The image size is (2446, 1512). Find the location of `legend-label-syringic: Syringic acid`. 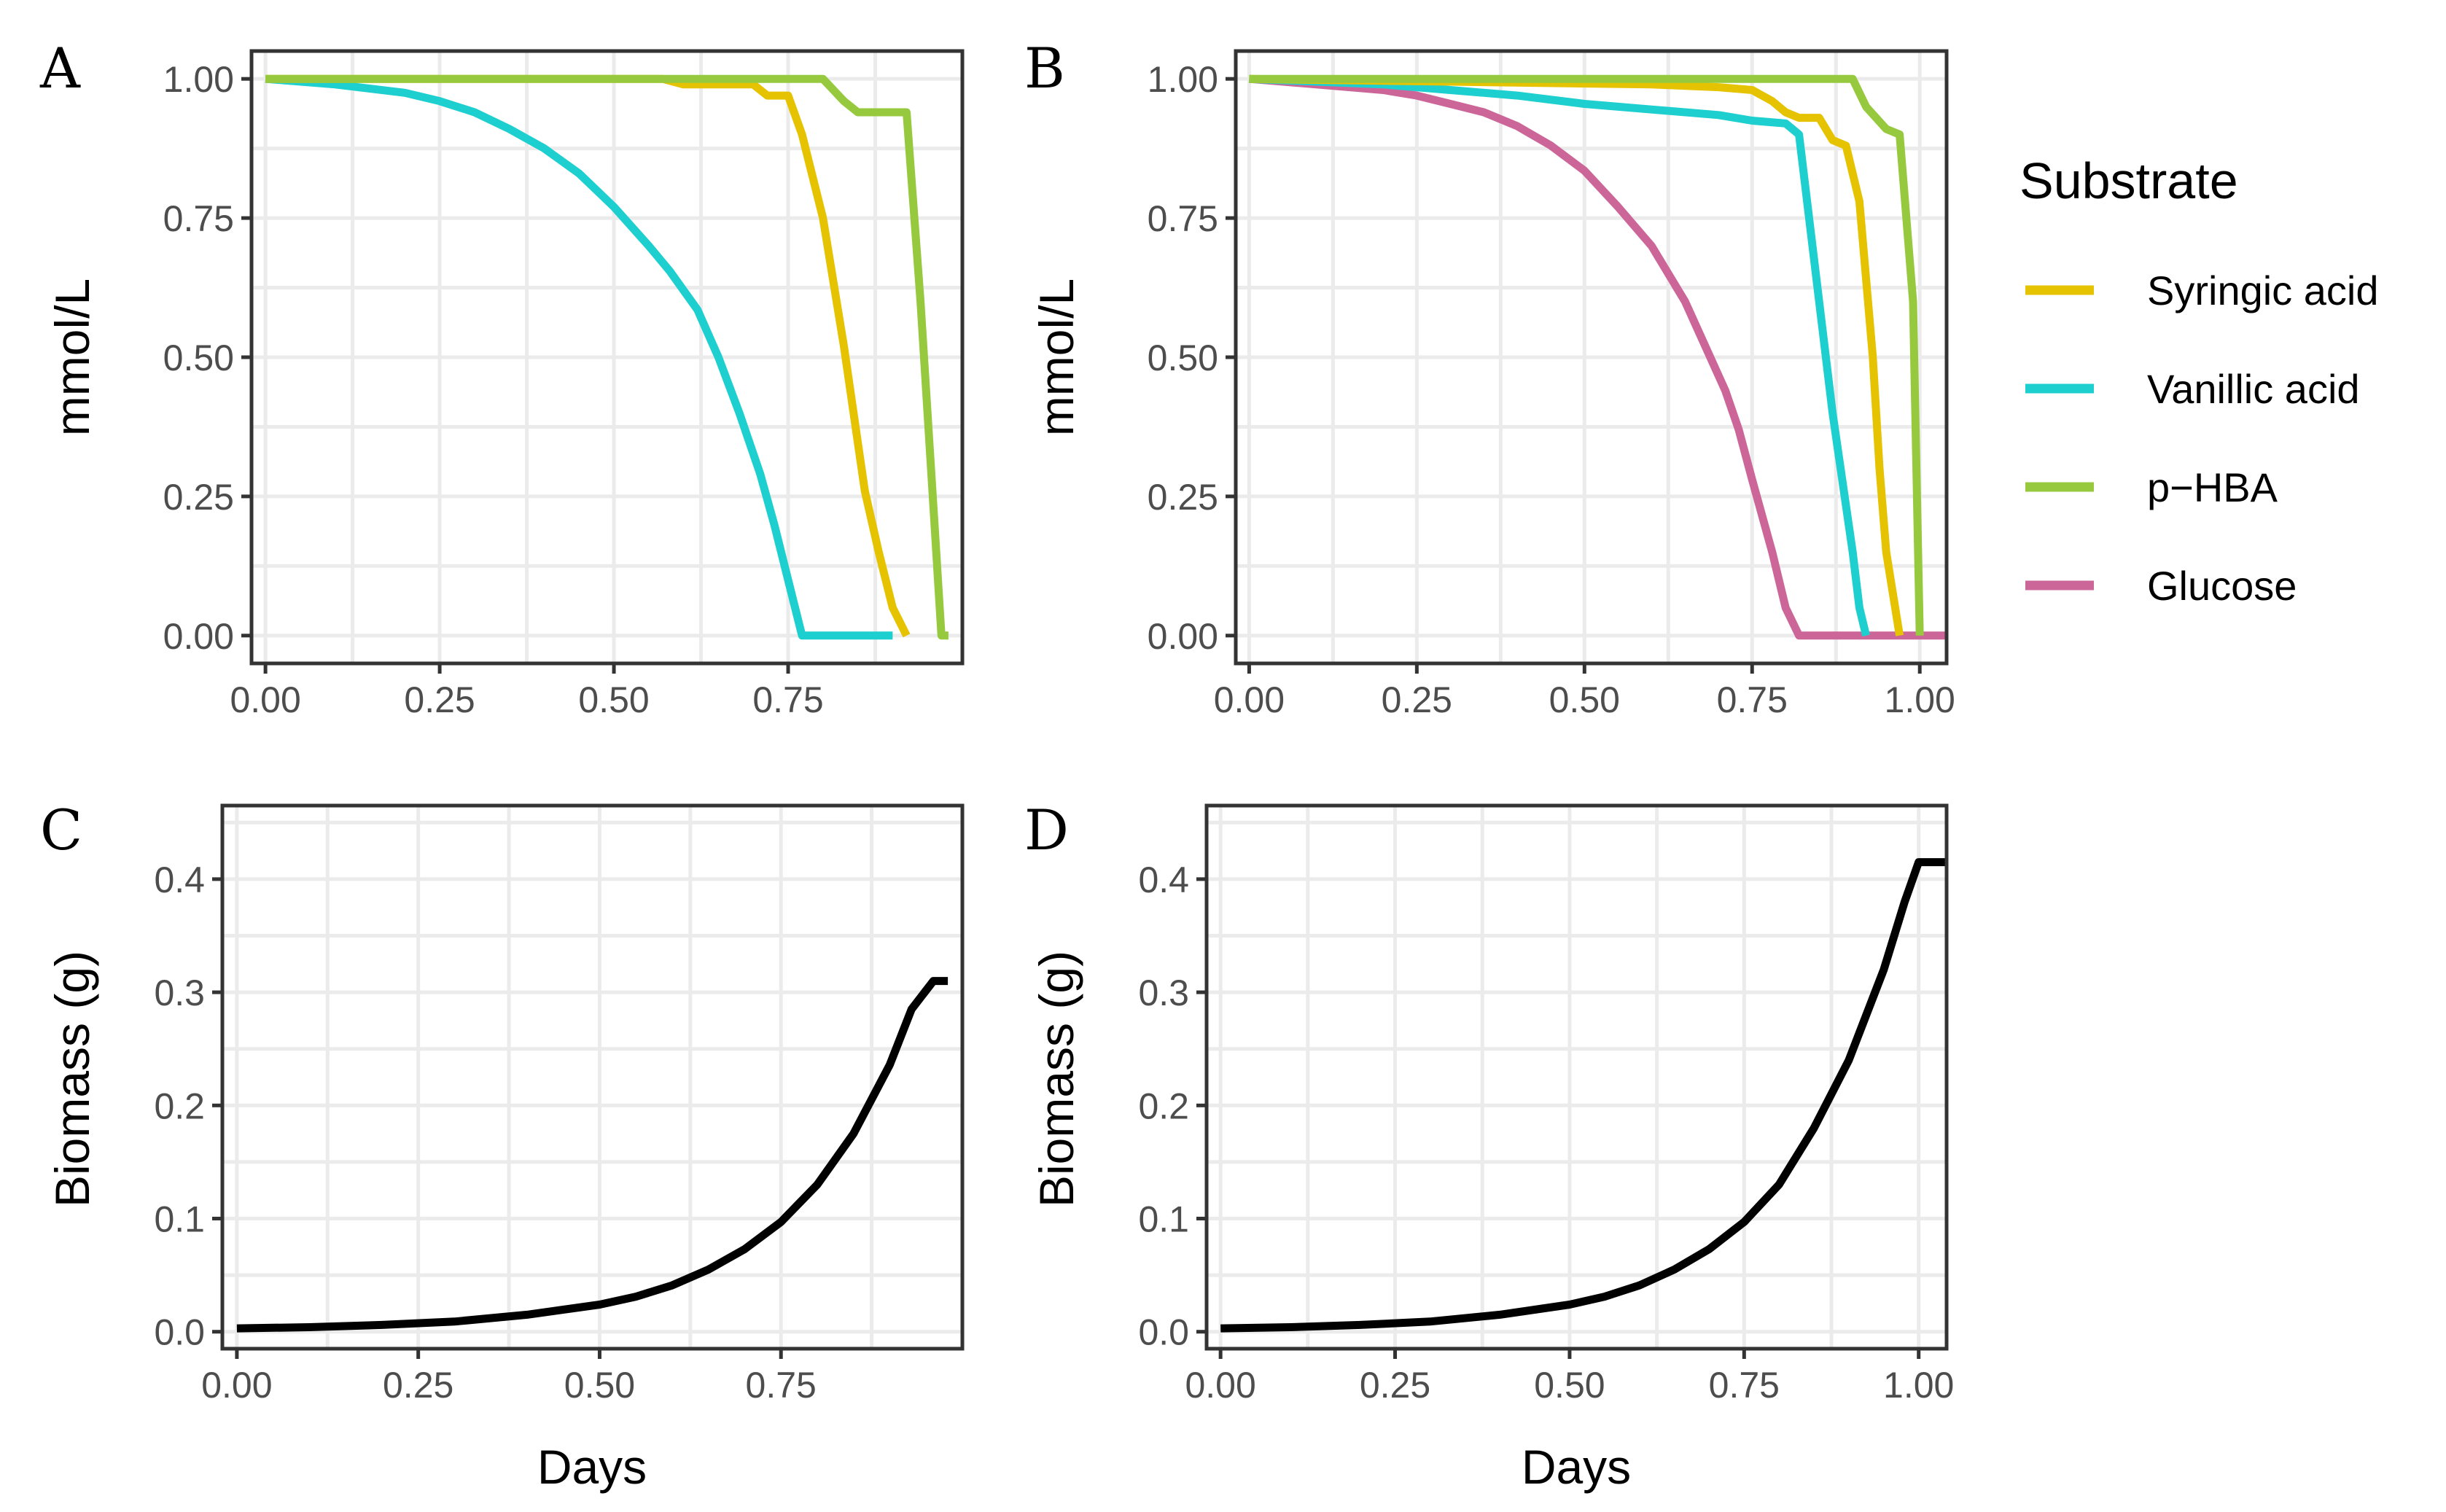

legend-label-syringic: Syringic acid is located at coordinates (2263, 290).